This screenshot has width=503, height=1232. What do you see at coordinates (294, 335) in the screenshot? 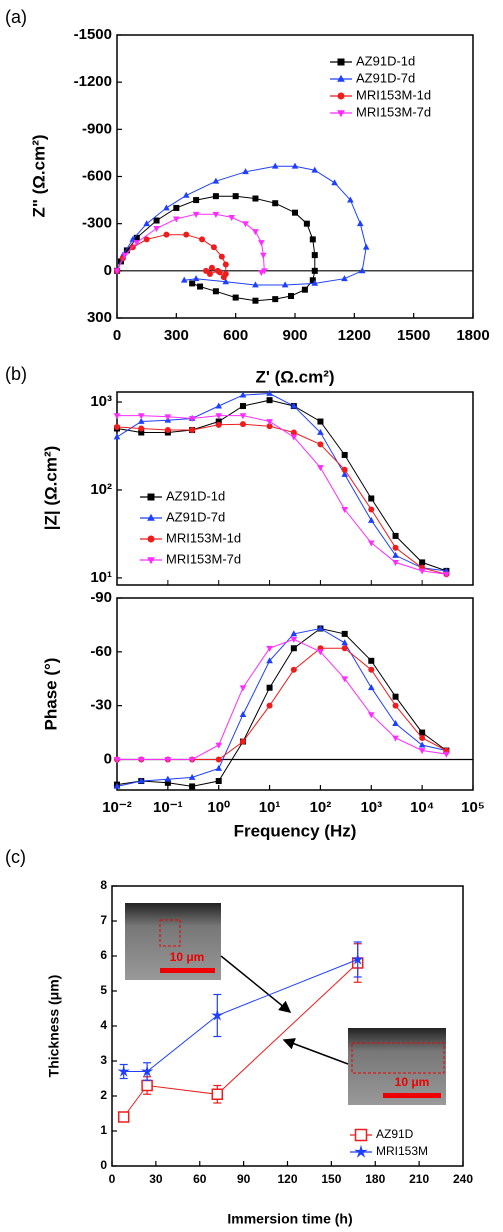
I see `x-tick-label: 900` at bounding box center [294, 335].